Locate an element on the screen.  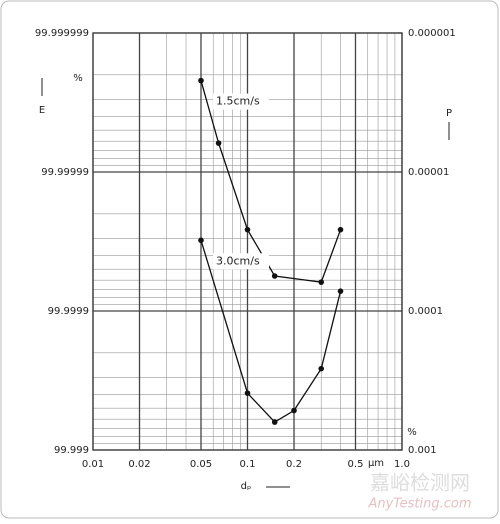
x-tick-label: 0.01 is located at coordinates (93, 464).